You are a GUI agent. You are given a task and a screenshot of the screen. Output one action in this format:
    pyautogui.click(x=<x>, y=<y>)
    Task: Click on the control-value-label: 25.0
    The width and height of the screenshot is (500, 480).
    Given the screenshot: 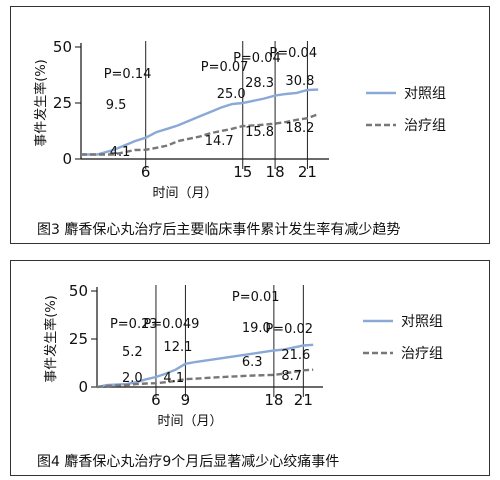 What is the action you would take?
    pyautogui.click(x=231, y=94)
    